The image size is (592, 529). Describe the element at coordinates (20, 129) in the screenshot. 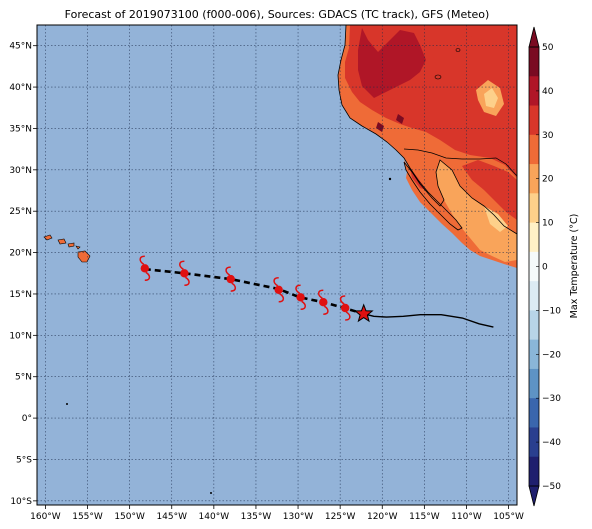

I see `lat-tick-label: 35°N` at that location.